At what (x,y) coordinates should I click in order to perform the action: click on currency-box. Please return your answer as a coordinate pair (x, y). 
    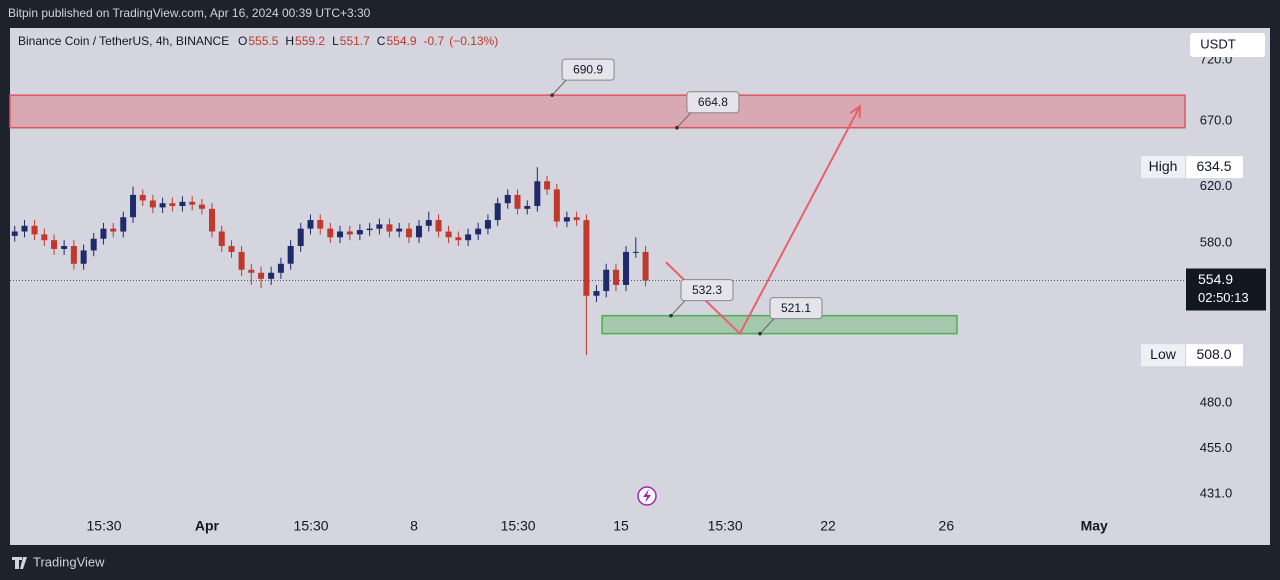
    Looking at the image, I should click on (1227, 45).